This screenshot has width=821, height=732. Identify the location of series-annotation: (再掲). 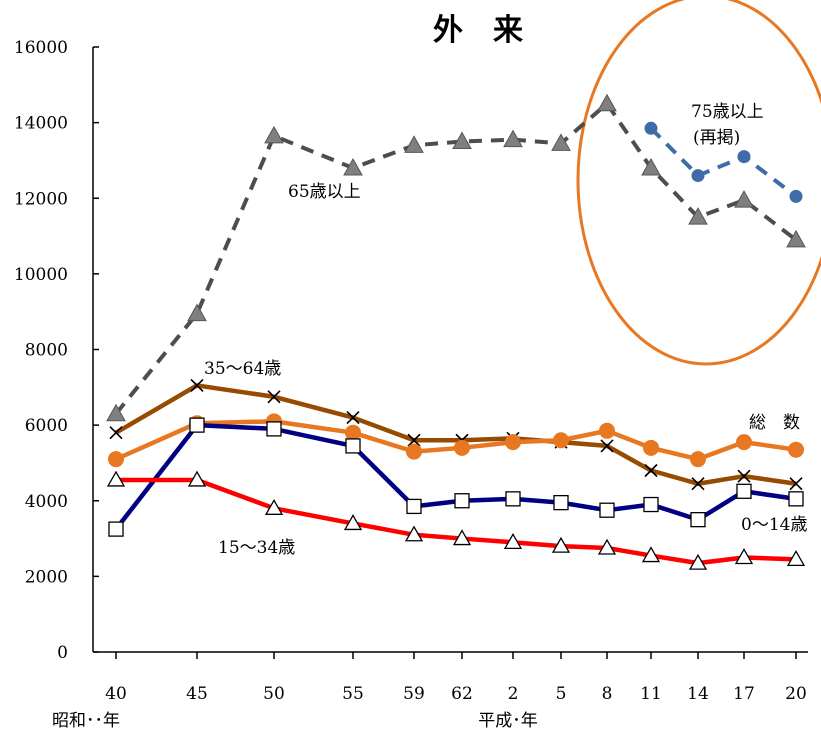
(716, 138).